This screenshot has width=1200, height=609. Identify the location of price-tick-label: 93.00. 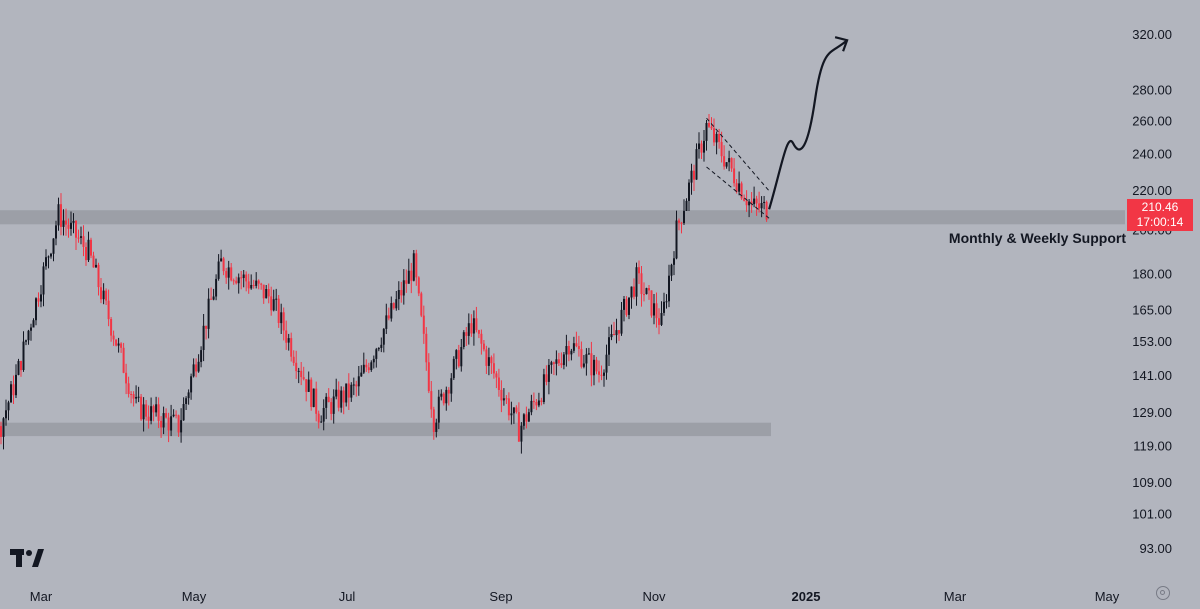
(1155, 548).